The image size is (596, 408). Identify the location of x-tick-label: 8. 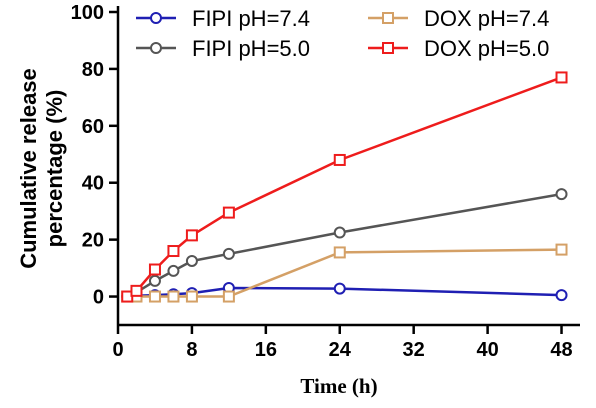
(191, 350).